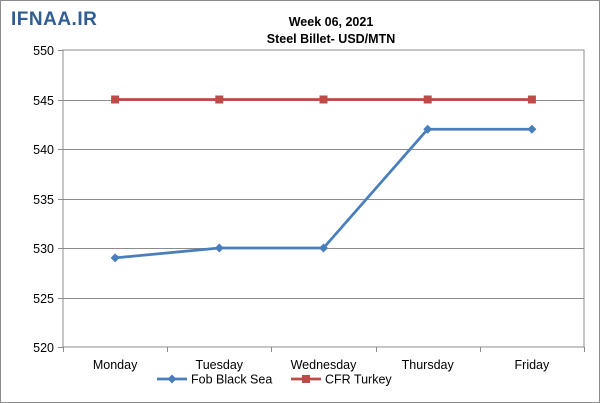 The width and height of the screenshot is (600, 403). What do you see at coordinates (428, 365) in the screenshot?
I see `x-tick-label: Thursday` at bounding box center [428, 365].